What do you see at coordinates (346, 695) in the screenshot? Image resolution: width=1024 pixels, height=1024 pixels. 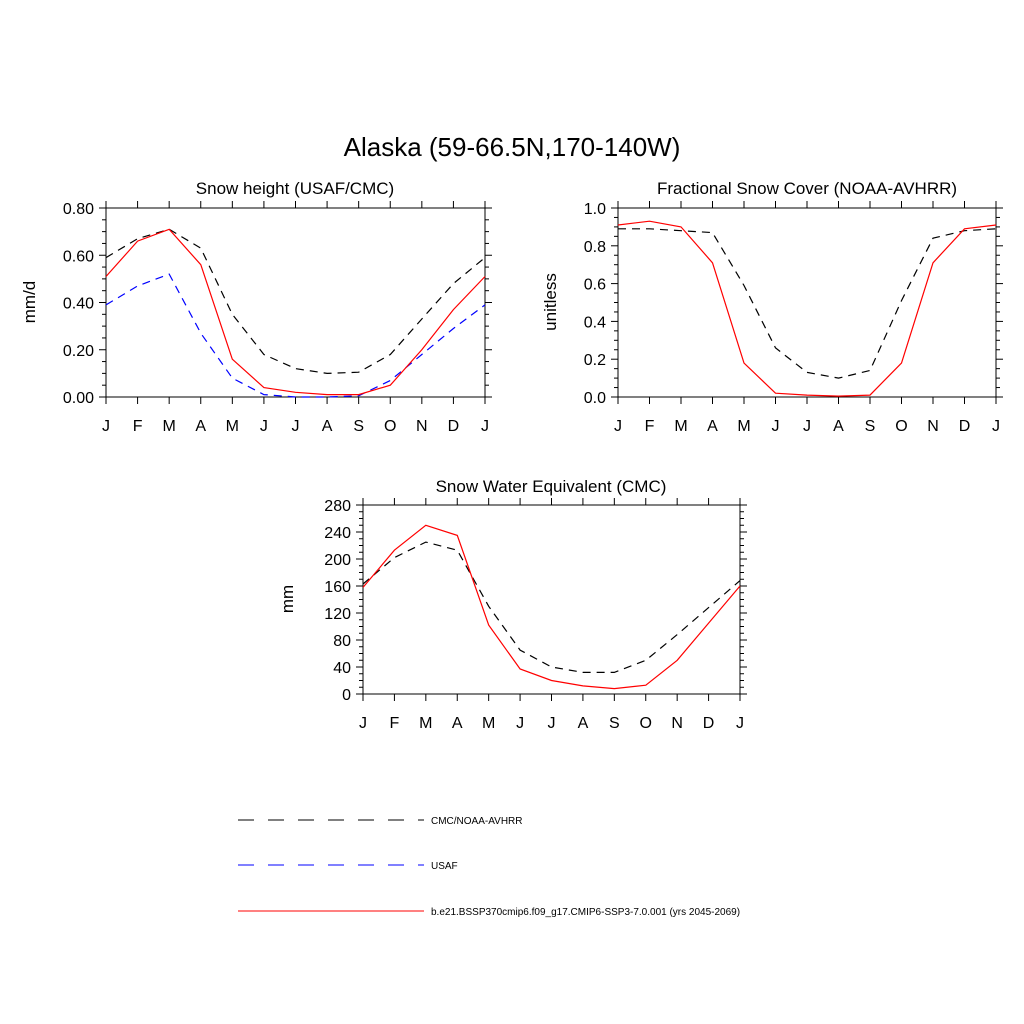 I see `y-tick-label: 0` at bounding box center [346, 695].